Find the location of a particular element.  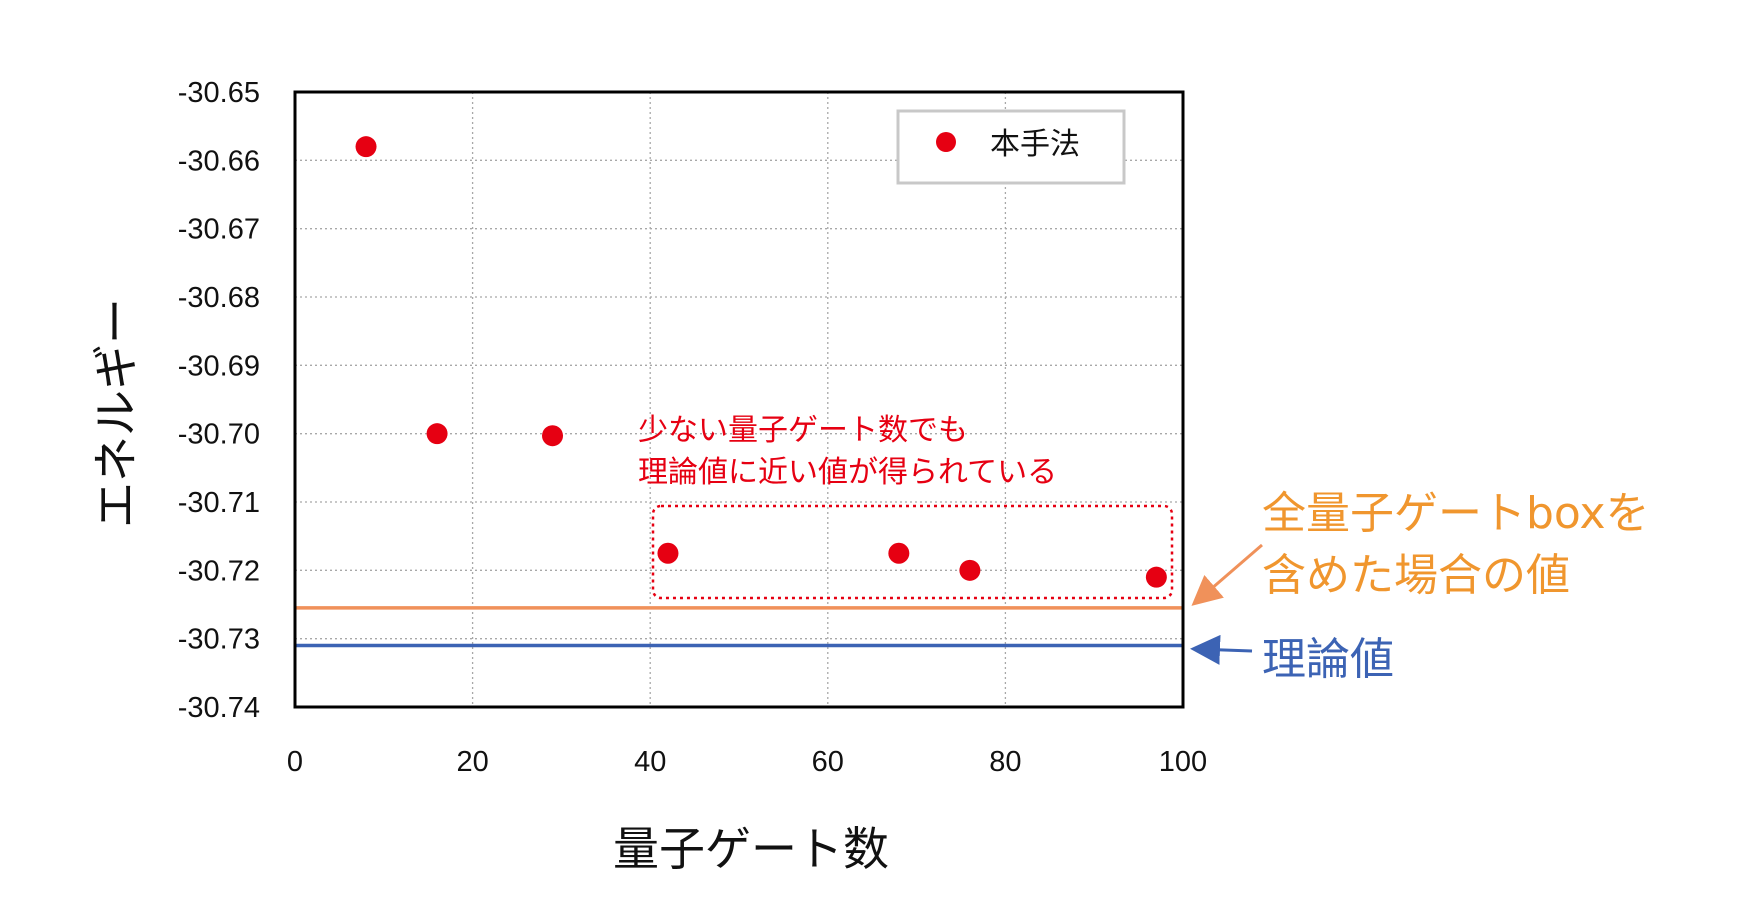

x-tick-label: 80 is located at coordinates (1005, 762).